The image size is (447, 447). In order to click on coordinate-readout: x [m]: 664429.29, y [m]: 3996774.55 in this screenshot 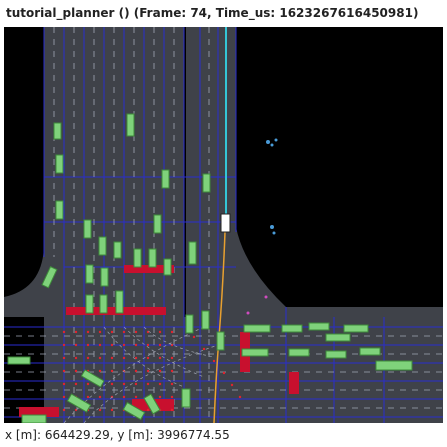, I will do `click(223, 435)`.